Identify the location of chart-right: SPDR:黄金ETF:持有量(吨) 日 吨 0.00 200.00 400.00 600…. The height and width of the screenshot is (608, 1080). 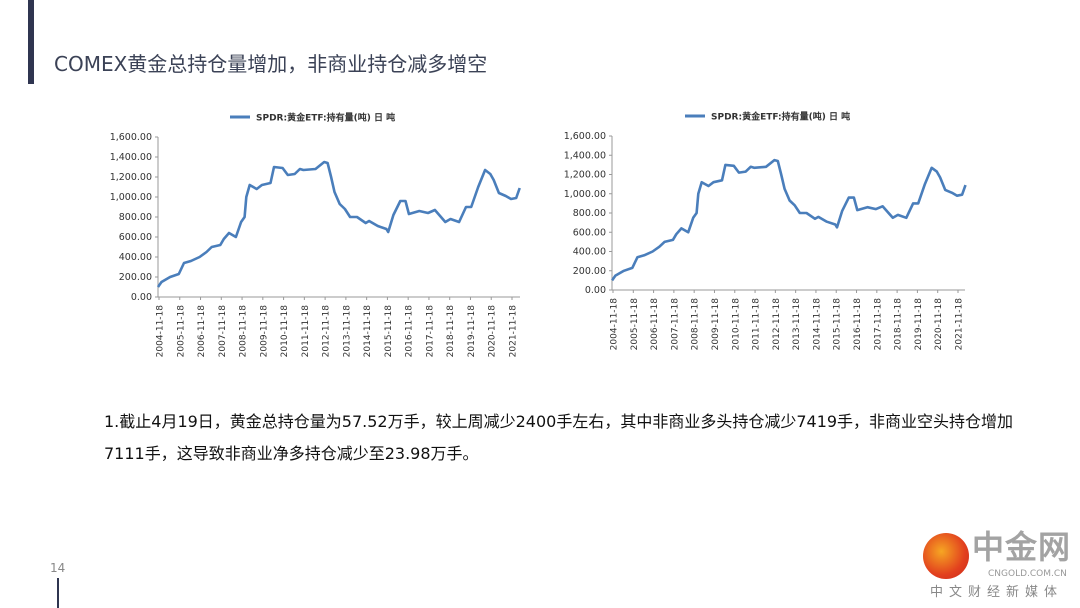
(765, 231).